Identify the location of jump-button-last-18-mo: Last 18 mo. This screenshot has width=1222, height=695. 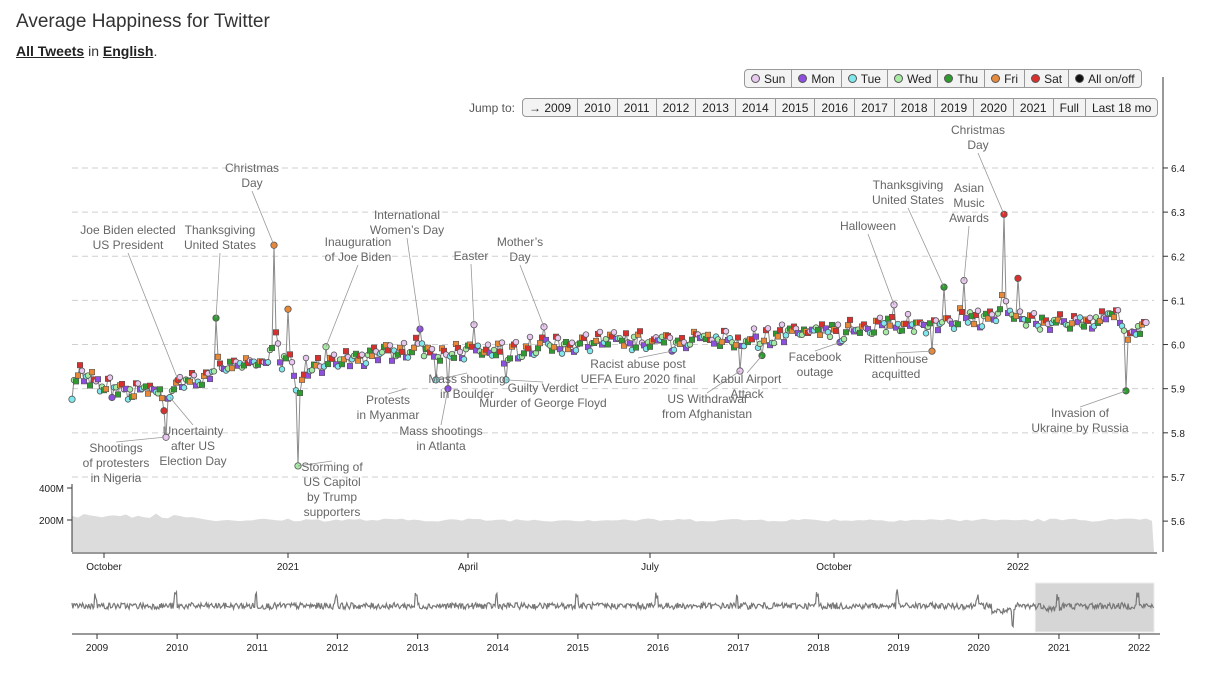
(1121, 107).